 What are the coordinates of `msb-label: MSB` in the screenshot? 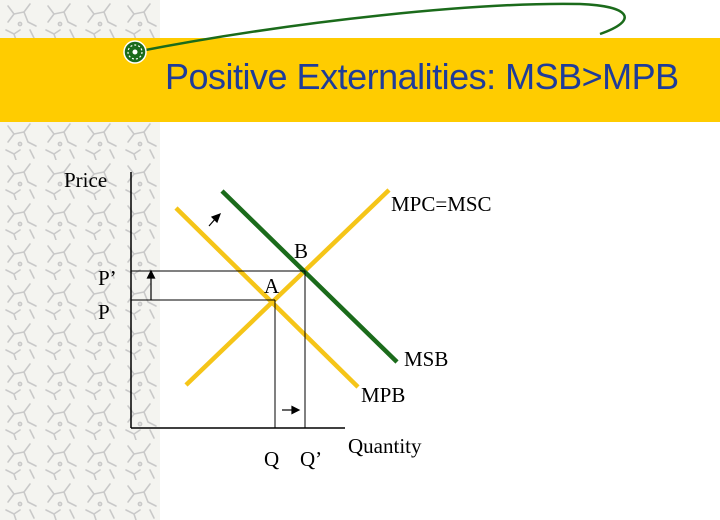 It's located at (426, 359).